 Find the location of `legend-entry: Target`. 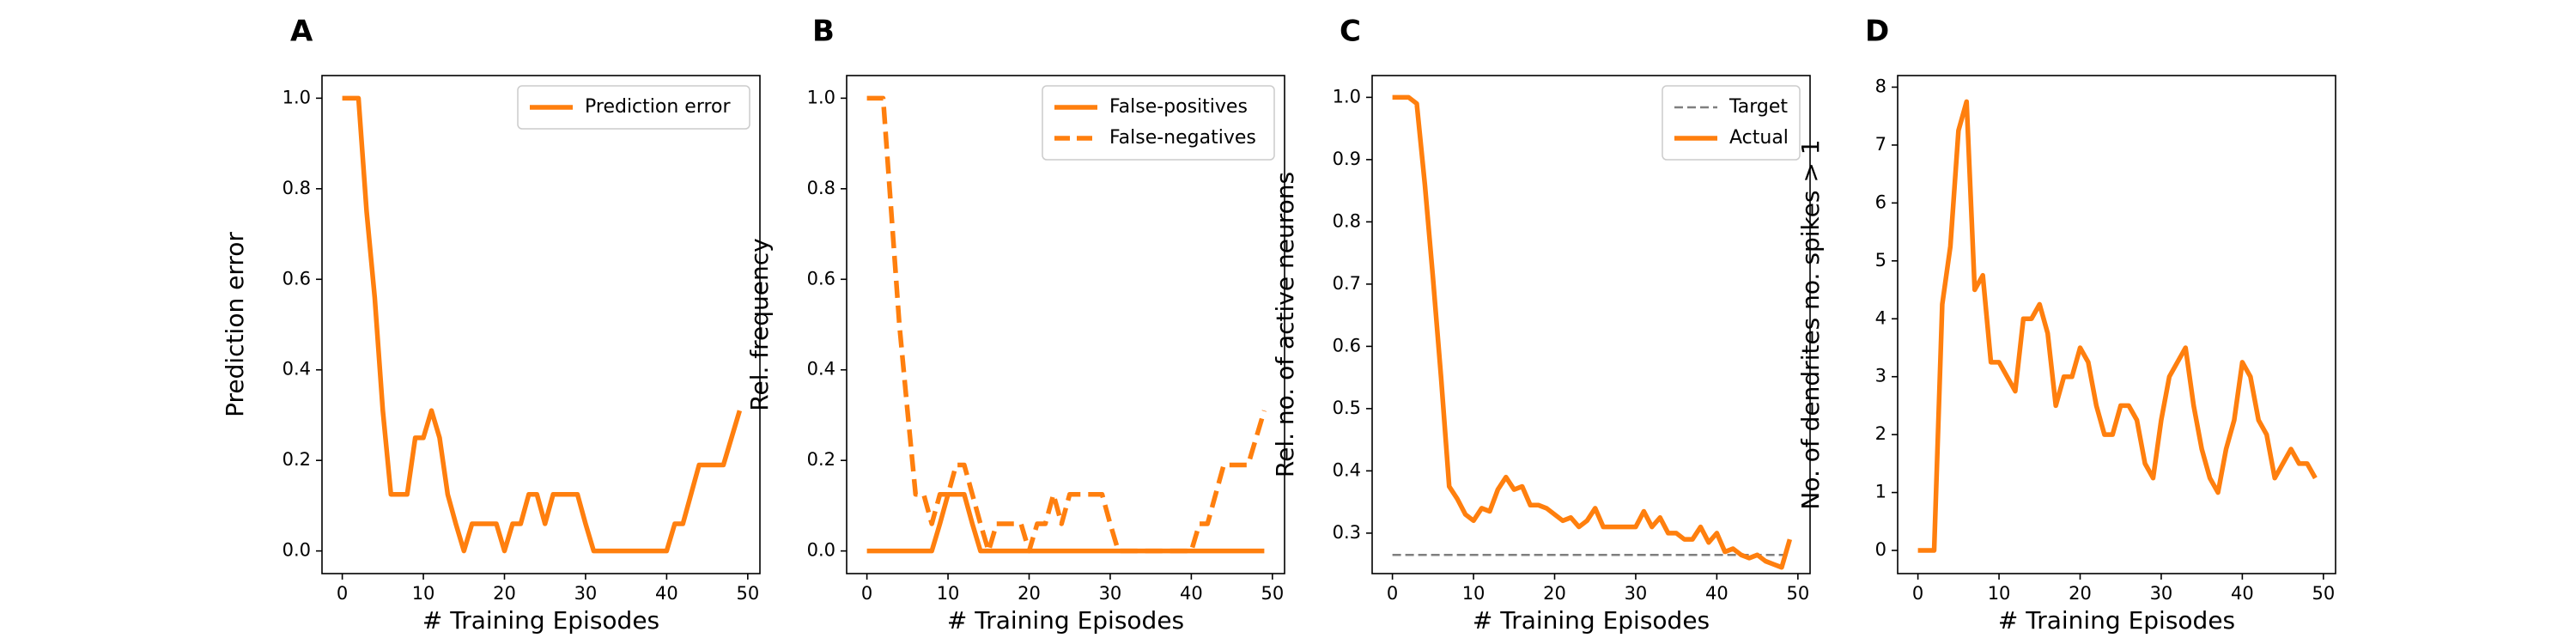

legend-entry: Target is located at coordinates (1758, 107).